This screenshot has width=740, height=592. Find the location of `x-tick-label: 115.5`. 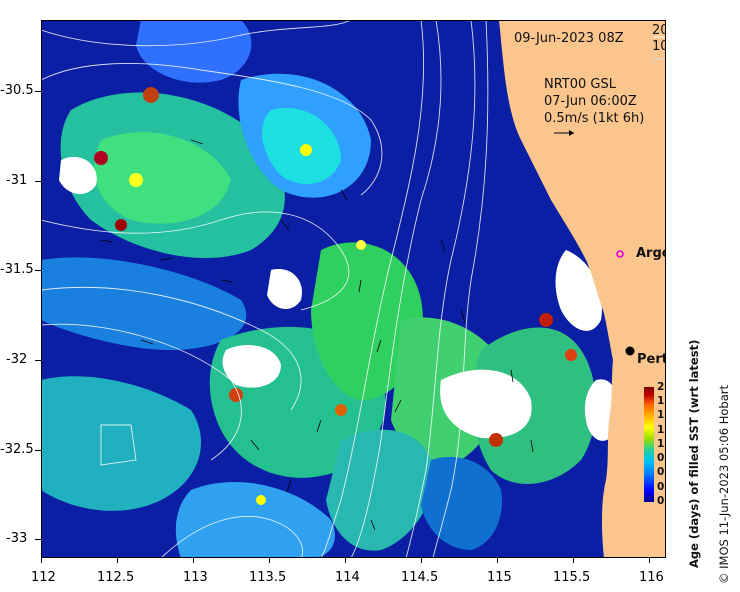

x-tick-label: 115.5 is located at coordinates (572, 577).